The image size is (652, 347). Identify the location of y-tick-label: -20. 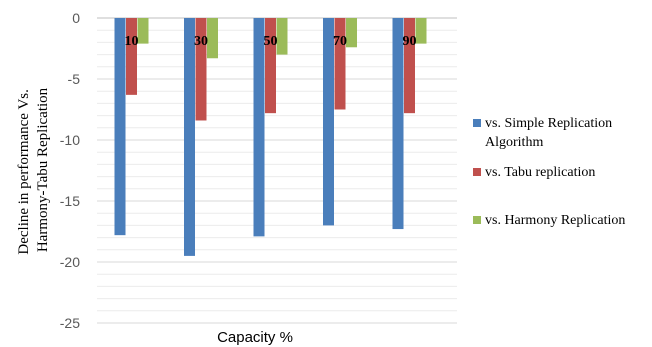
(70, 262).